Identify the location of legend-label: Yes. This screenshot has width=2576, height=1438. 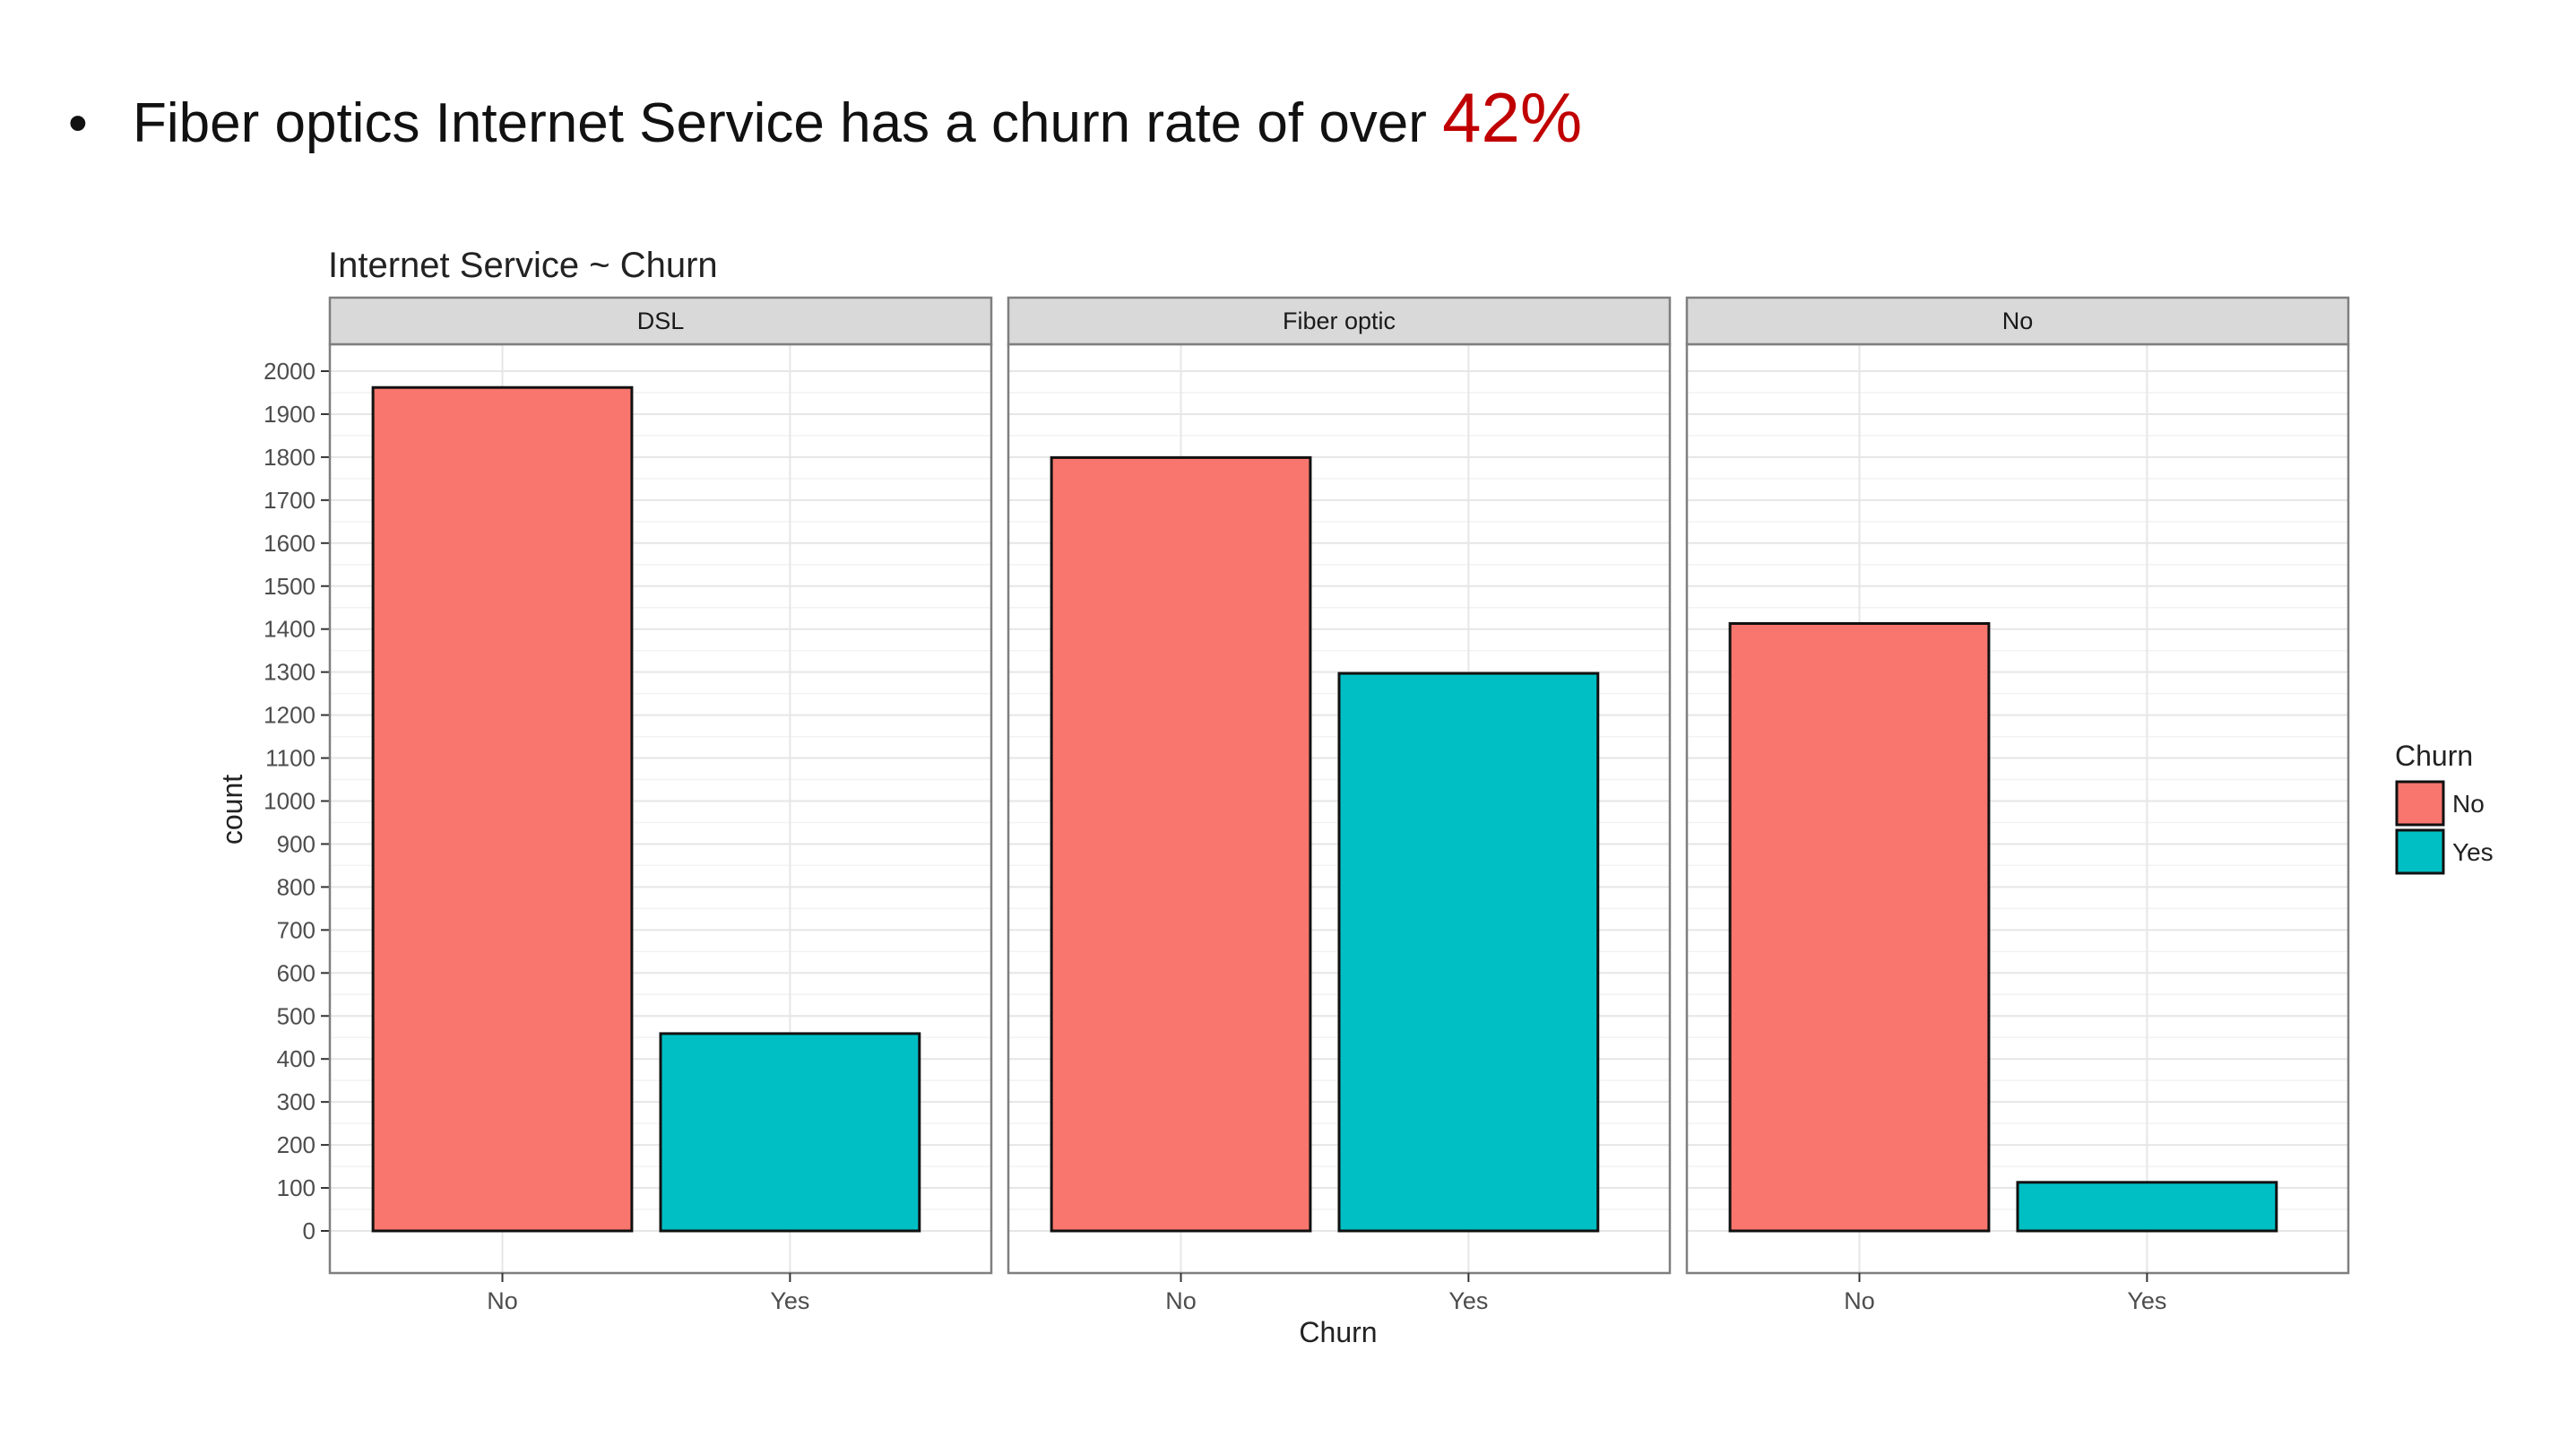
(2473, 852).